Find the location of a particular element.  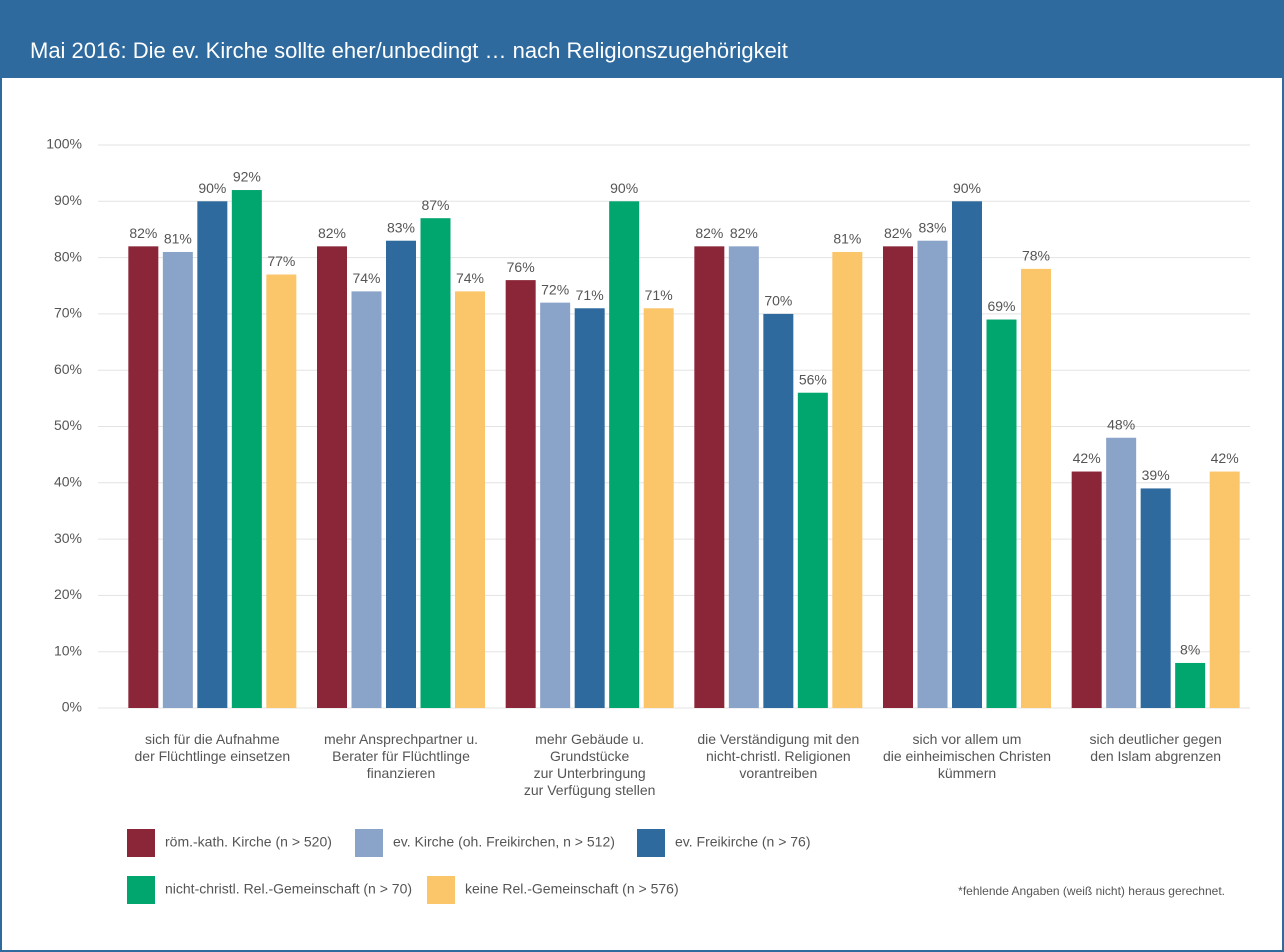

x-tick-line: finanzieren is located at coordinates (401, 773).